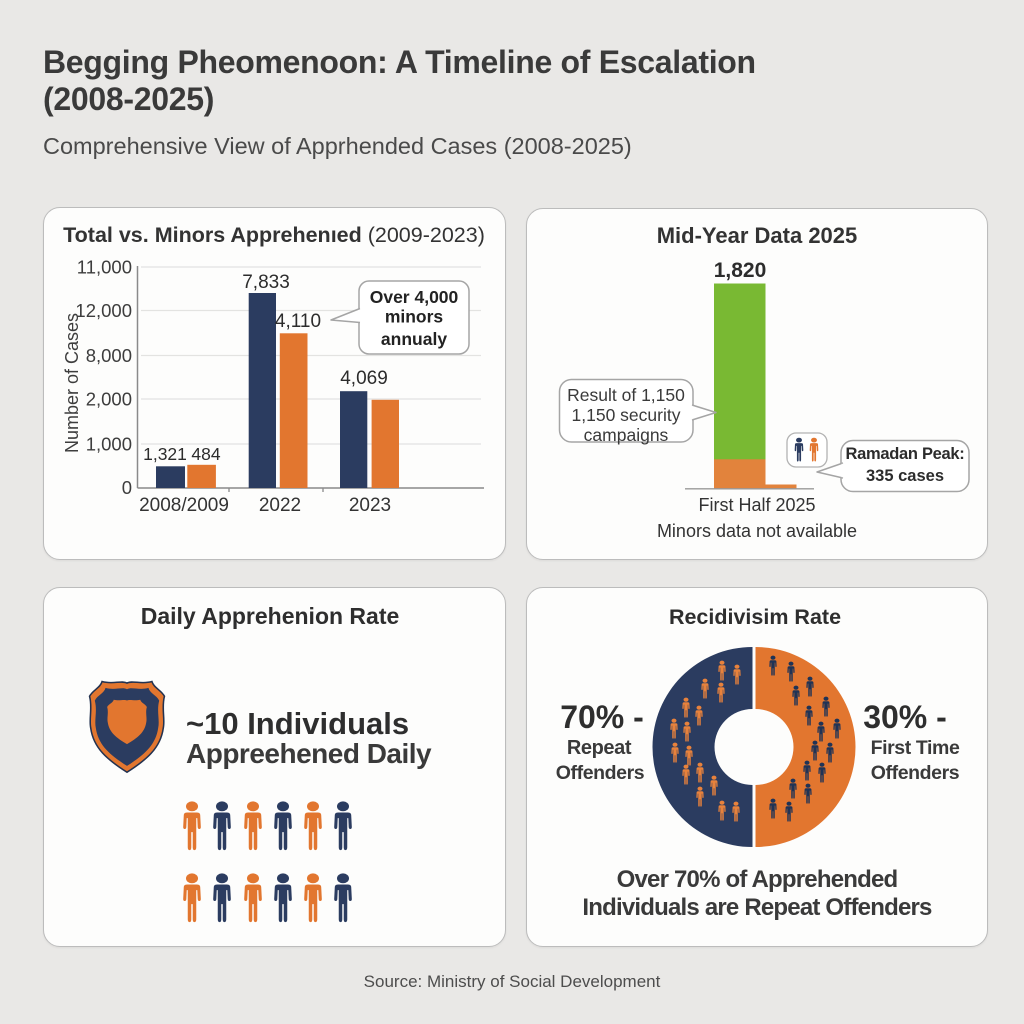 The width and height of the screenshot is (1024, 1024). What do you see at coordinates (757, 879) in the screenshot?
I see `svg-text: Over 70% of Apprehended` at bounding box center [757, 879].